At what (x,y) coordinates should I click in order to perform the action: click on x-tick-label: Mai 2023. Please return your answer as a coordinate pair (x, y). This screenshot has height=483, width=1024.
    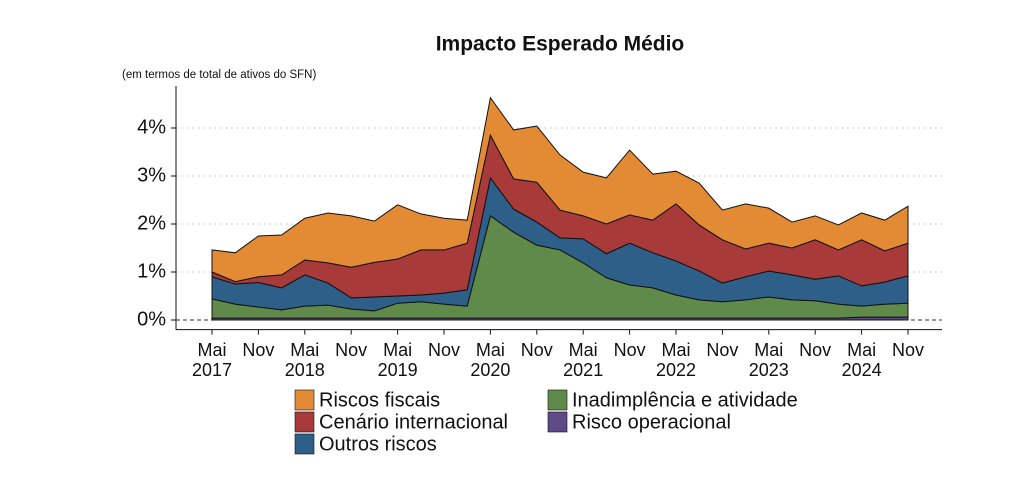
    Looking at the image, I should click on (768, 360).